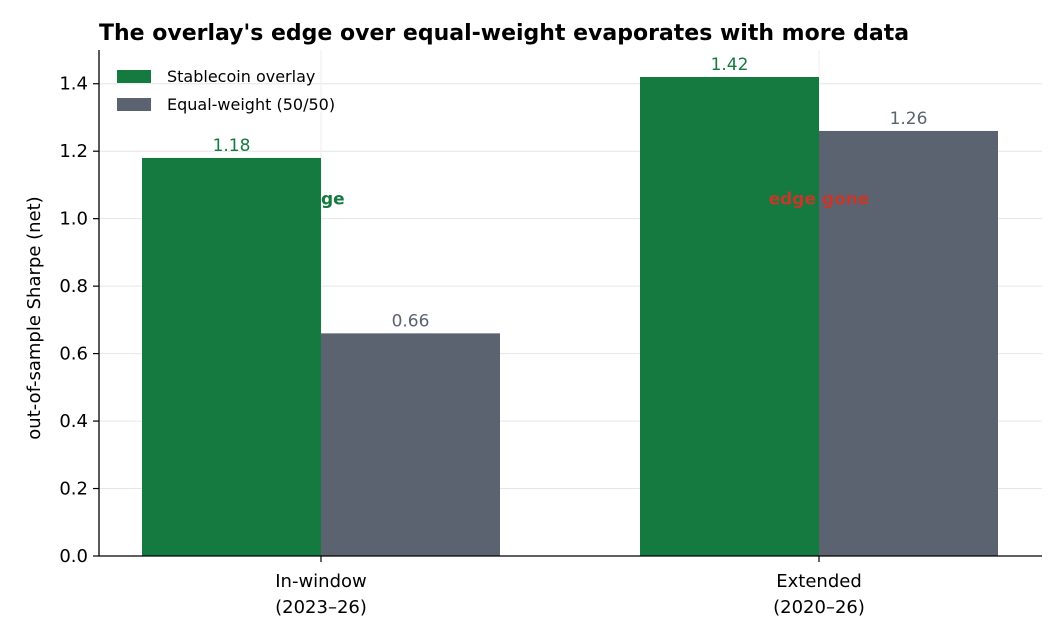 This screenshot has height=644, width=1064. What do you see at coordinates (819, 199) in the screenshot?
I see `annotation-1: edge gone` at bounding box center [819, 199].